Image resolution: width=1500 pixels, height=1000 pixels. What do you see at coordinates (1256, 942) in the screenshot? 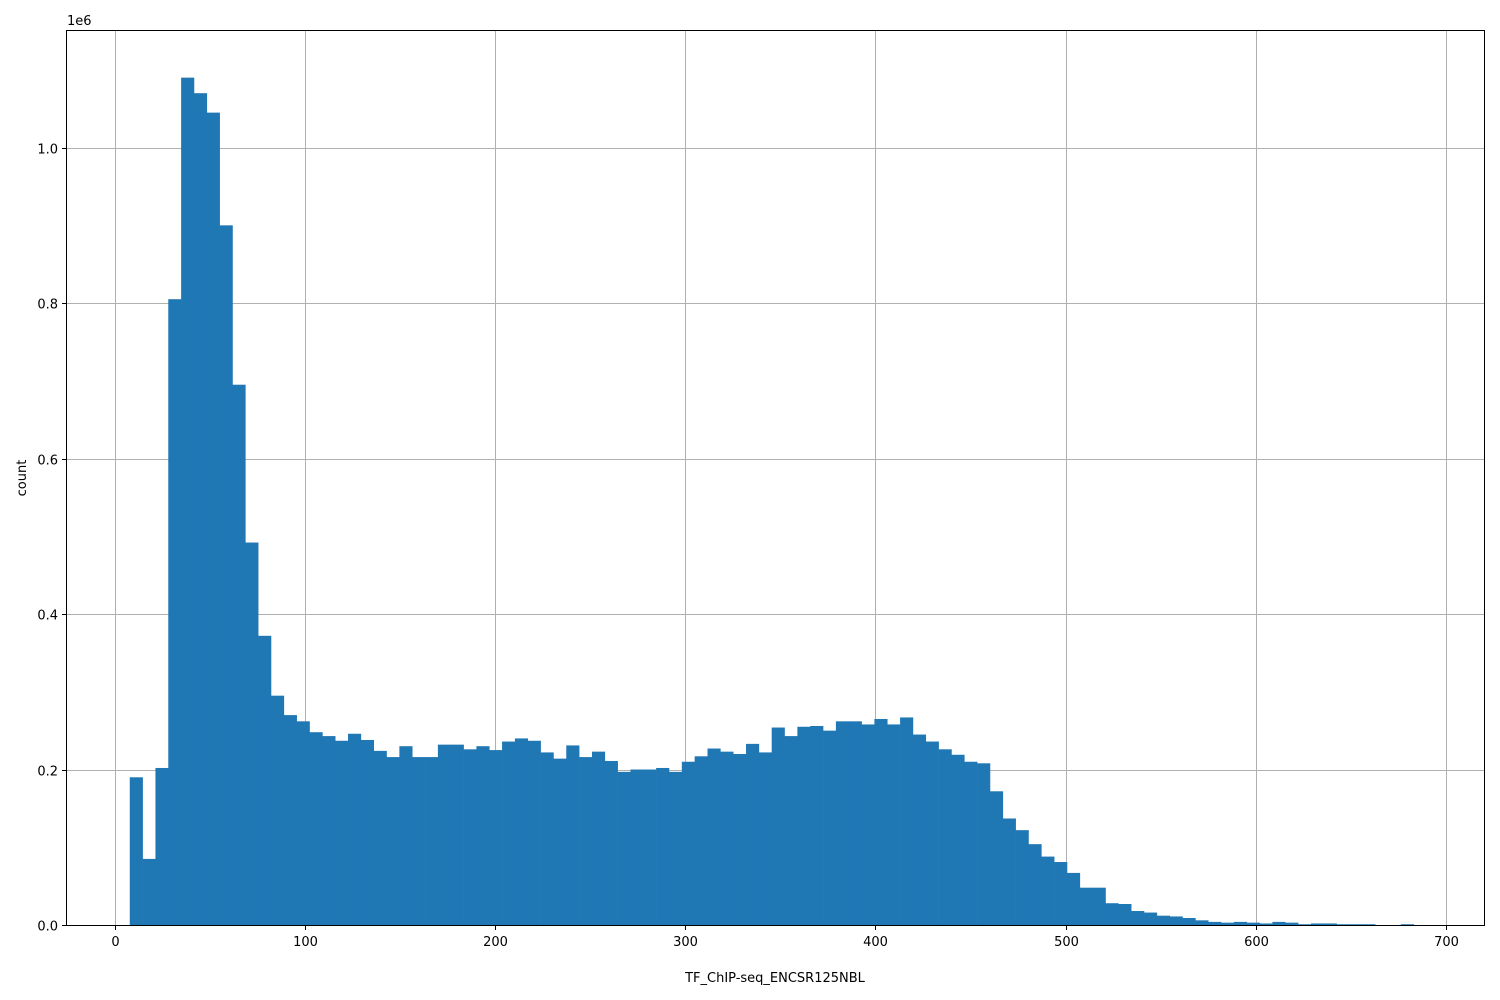
I see `x-tick-label: 600` at bounding box center [1256, 942].